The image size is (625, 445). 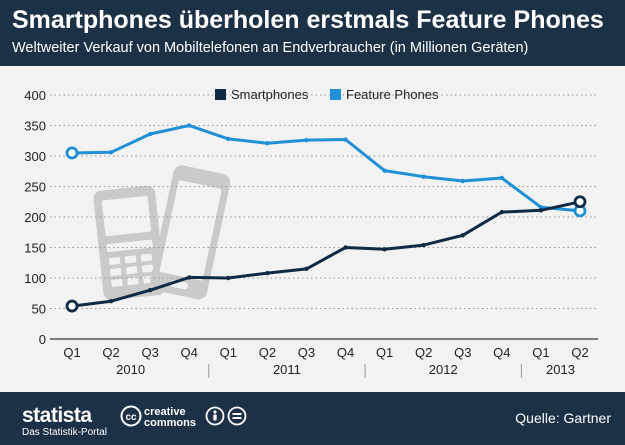 What do you see at coordinates (443, 369) in the screenshot?
I see `year-label: 2012` at bounding box center [443, 369].